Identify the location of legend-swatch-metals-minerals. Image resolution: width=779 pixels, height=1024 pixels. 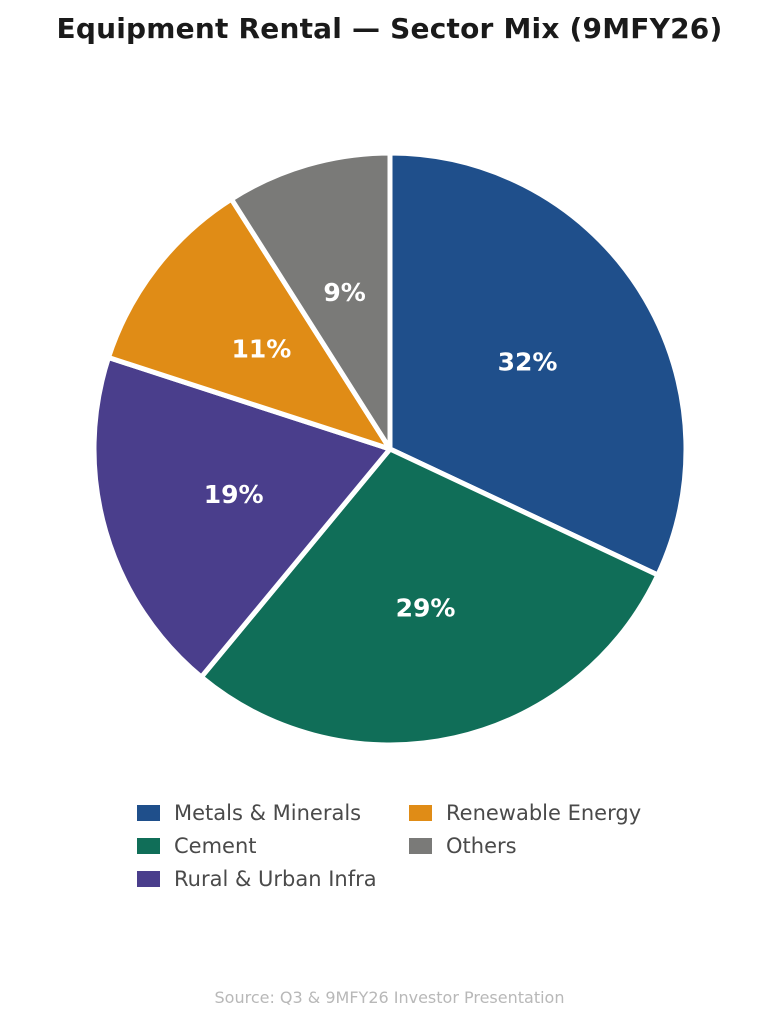
(148, 812).